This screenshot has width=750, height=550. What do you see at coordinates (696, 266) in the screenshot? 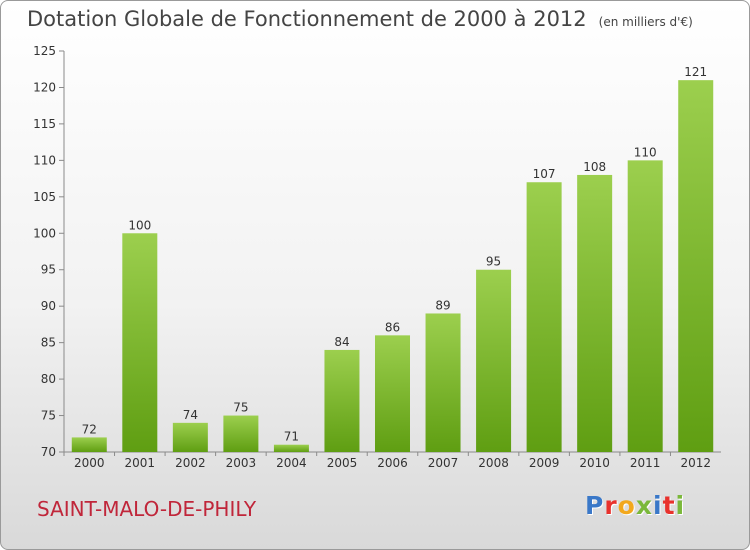
I see `bar-2012` at bounding box center [696, 266].